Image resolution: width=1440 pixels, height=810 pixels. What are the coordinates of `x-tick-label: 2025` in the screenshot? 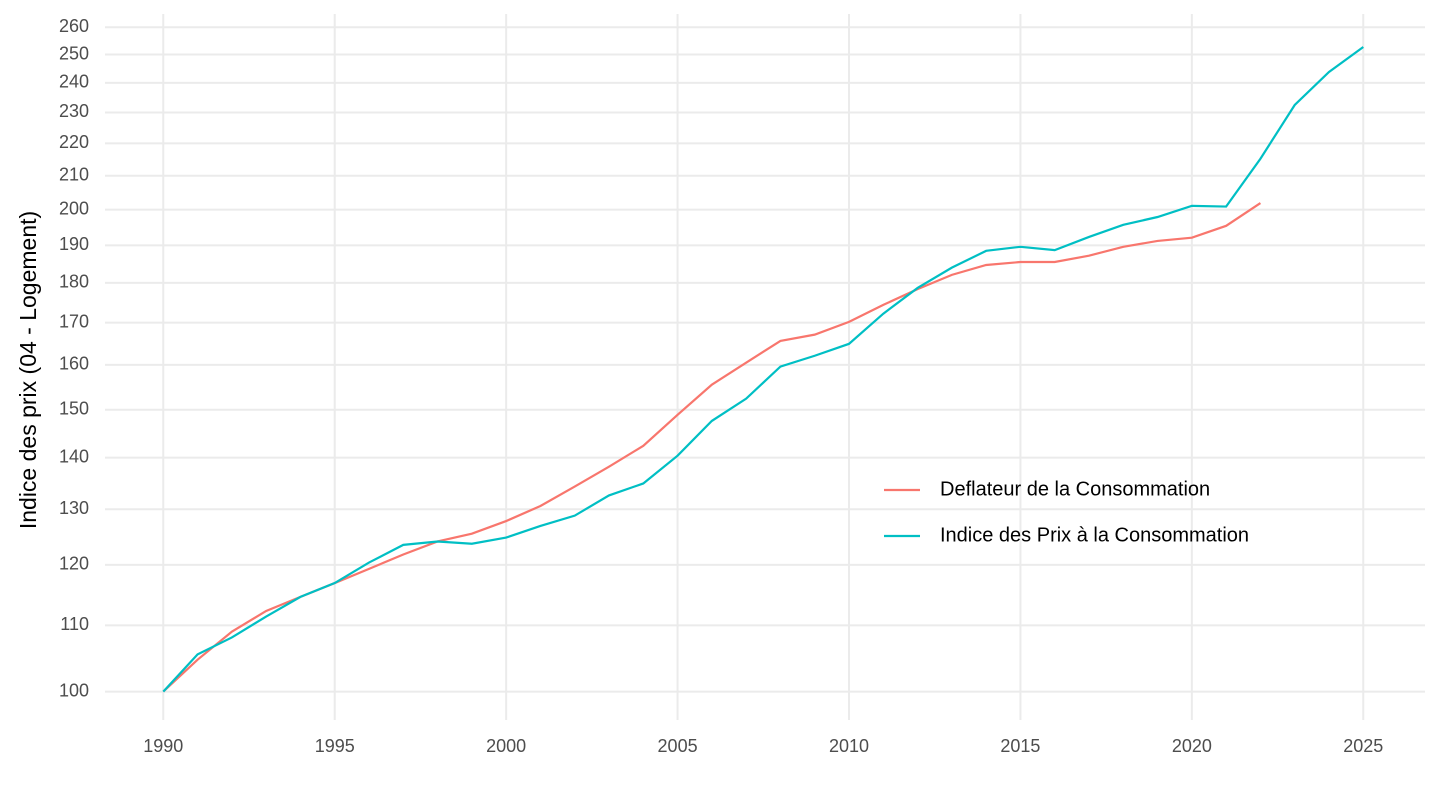 It's located at (1363, 746).